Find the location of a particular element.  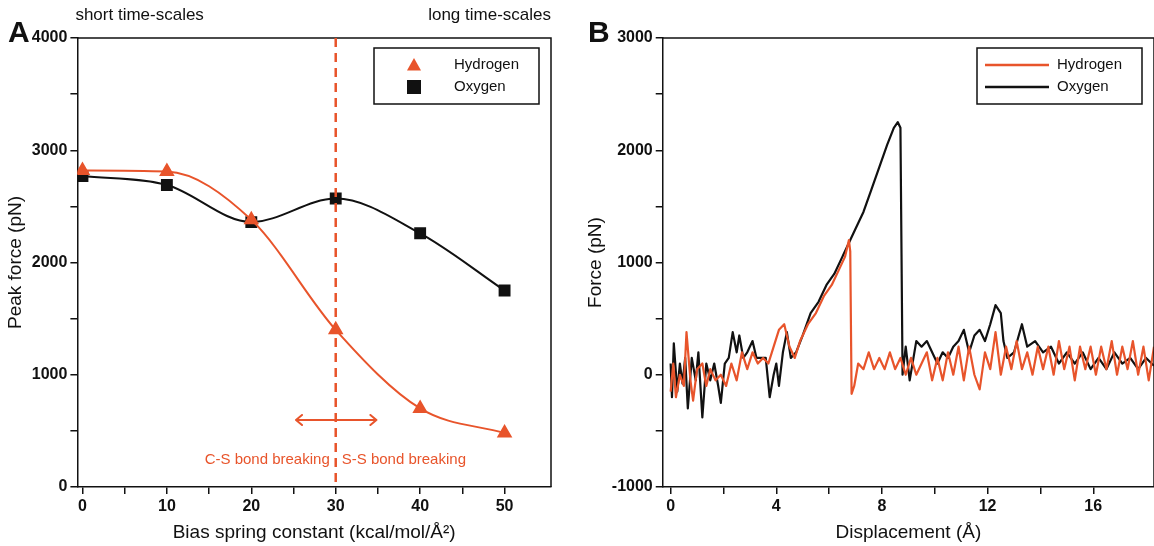

x-tick-label: 40 is located at coordinates (420, 506).